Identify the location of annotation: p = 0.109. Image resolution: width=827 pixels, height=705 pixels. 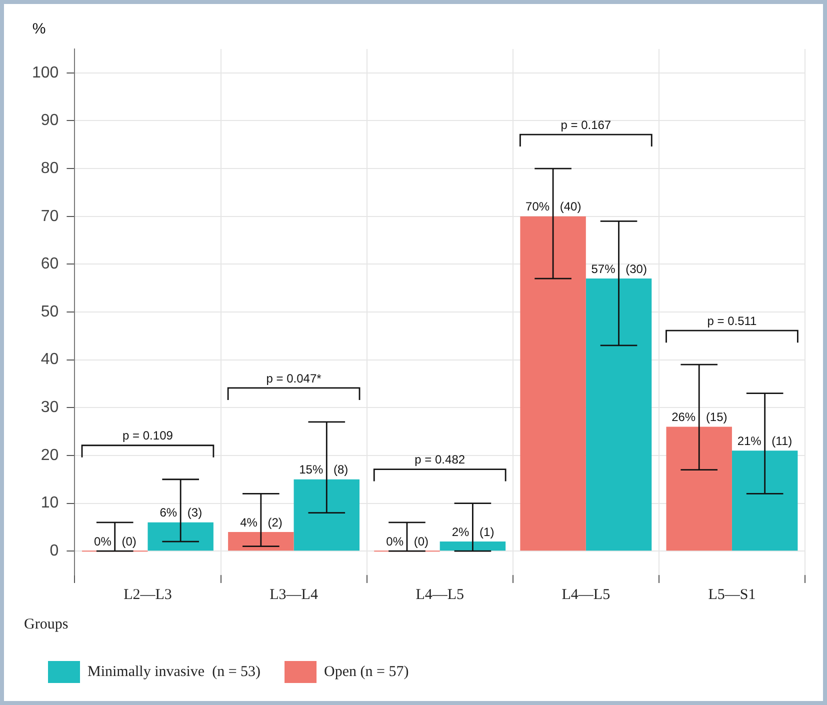
(148, 435).